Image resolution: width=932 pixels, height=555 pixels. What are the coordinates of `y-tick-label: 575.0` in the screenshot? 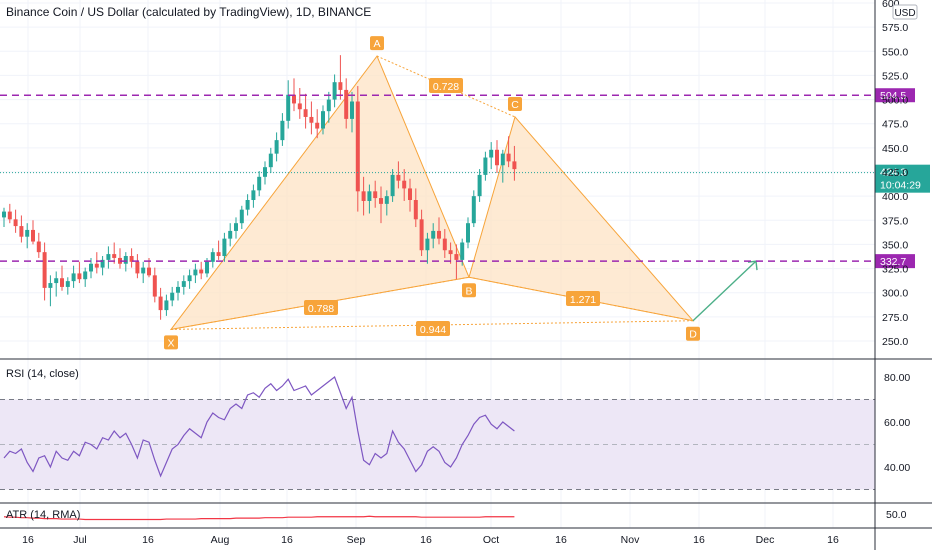 It's located at (895, 28).